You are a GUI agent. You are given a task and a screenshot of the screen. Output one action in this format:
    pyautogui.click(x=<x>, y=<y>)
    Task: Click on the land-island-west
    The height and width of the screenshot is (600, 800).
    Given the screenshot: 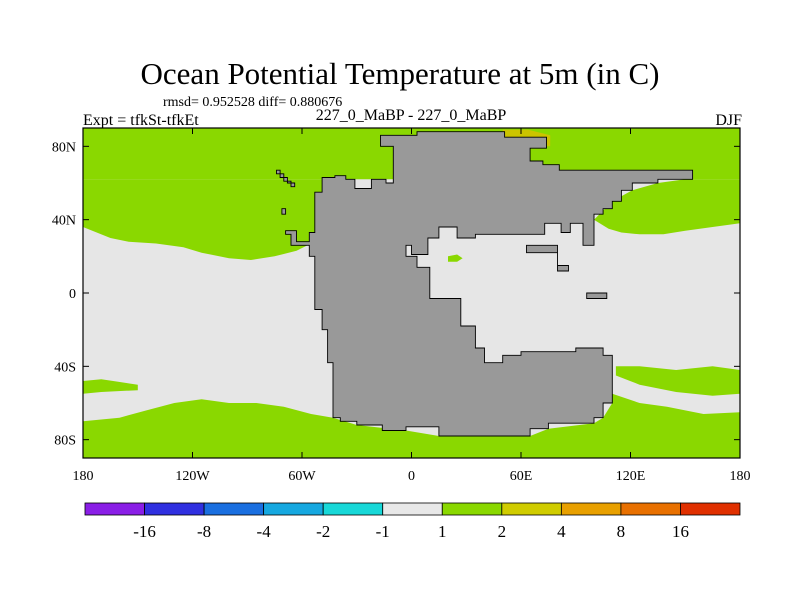 What is the action you would take?
    pyautogui.click(x=284, y=211)
    